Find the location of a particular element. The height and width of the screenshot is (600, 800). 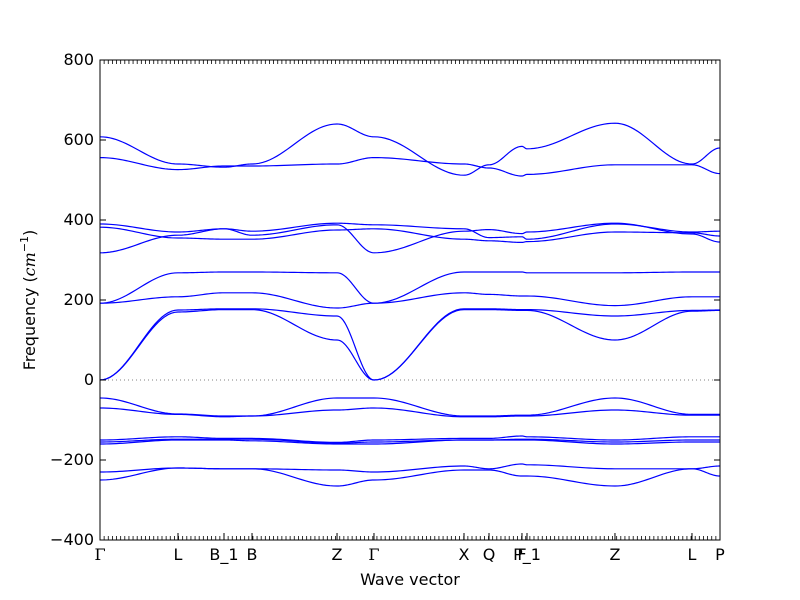

y-axis-title: Frequency (cm−1) is located at coordinates (28, 300).